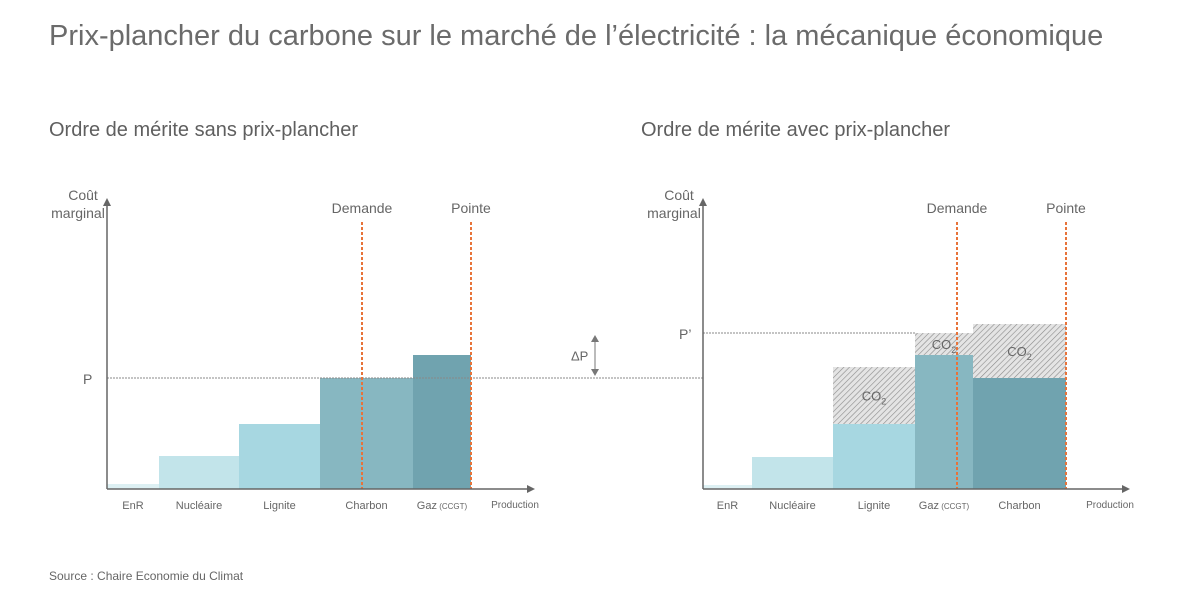  Describe the element at coordinates (685, 334) in the screenshot. I see `new-price-label: P’` at that location.